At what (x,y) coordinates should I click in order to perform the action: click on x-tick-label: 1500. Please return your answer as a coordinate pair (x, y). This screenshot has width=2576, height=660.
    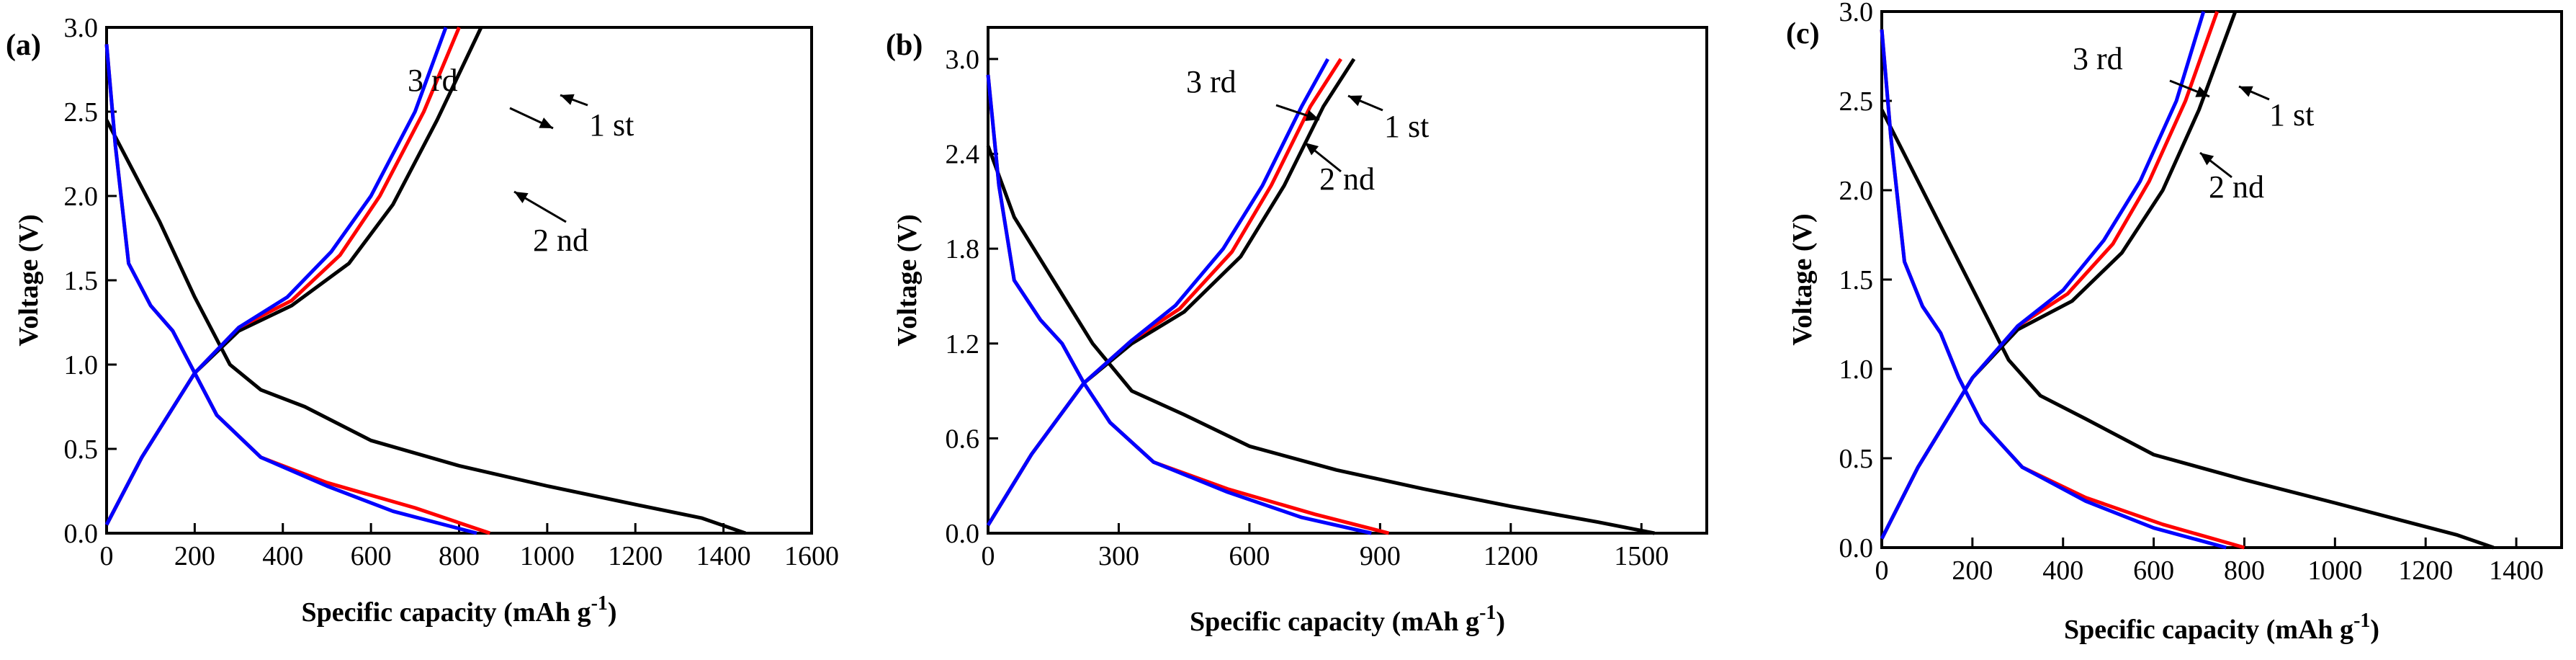
    Looking at the image, I should click on (1641, 556).